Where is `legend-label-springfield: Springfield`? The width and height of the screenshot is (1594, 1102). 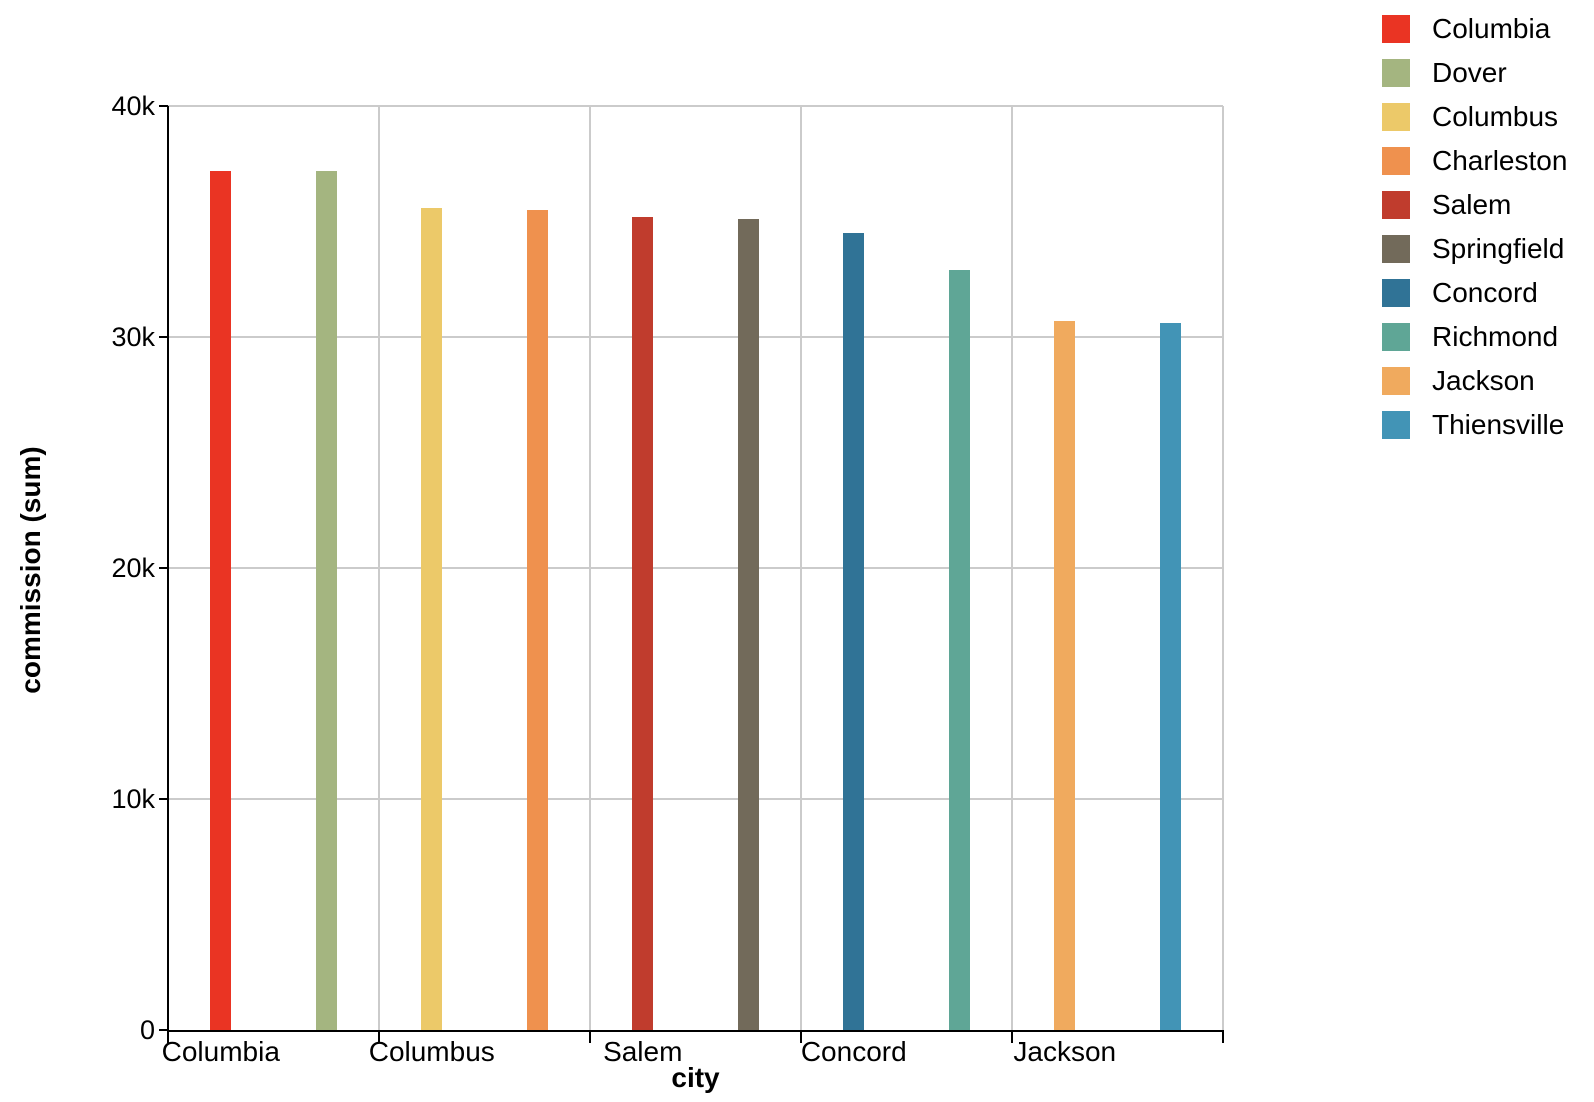
legend-label-springfield: Springfield is located at coordinates (1498, 248).